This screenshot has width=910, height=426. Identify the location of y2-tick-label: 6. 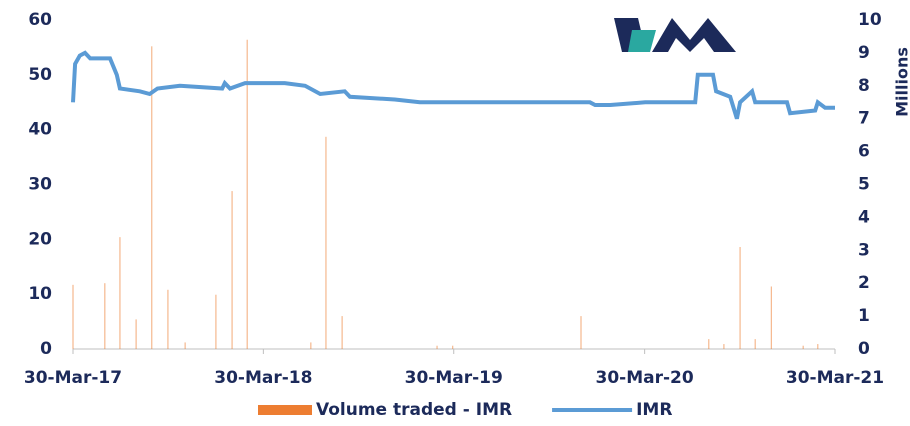
(864, 152).